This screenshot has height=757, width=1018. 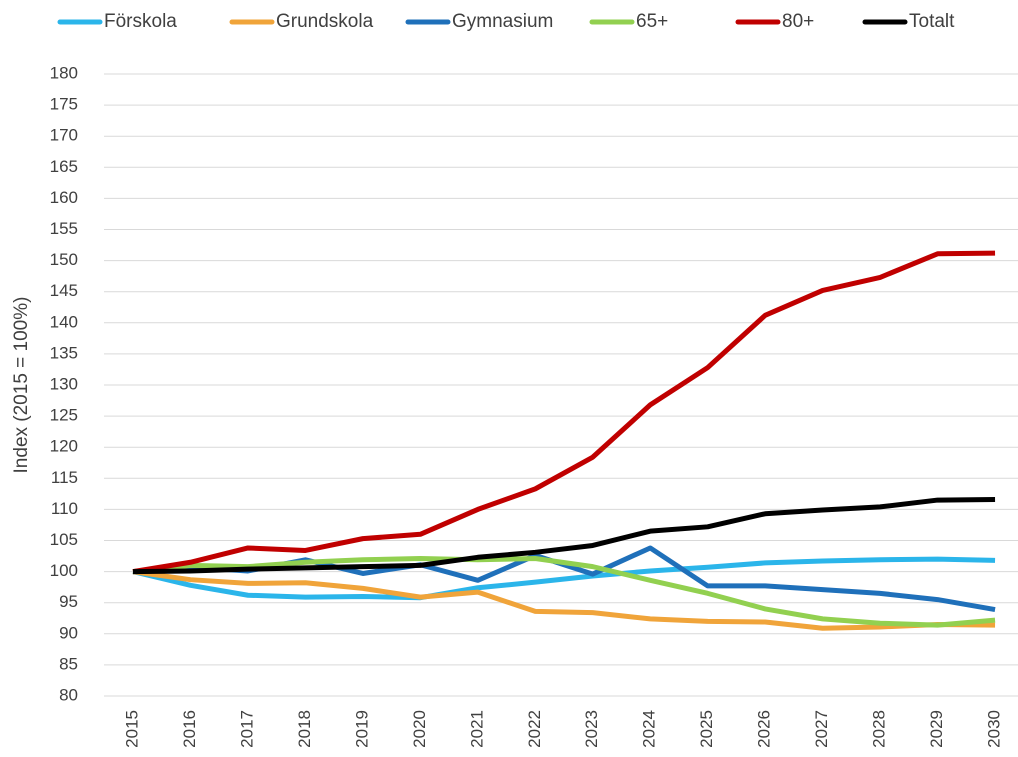 I want to click on x-tick-label: 2017, so click(x=246, y=729).